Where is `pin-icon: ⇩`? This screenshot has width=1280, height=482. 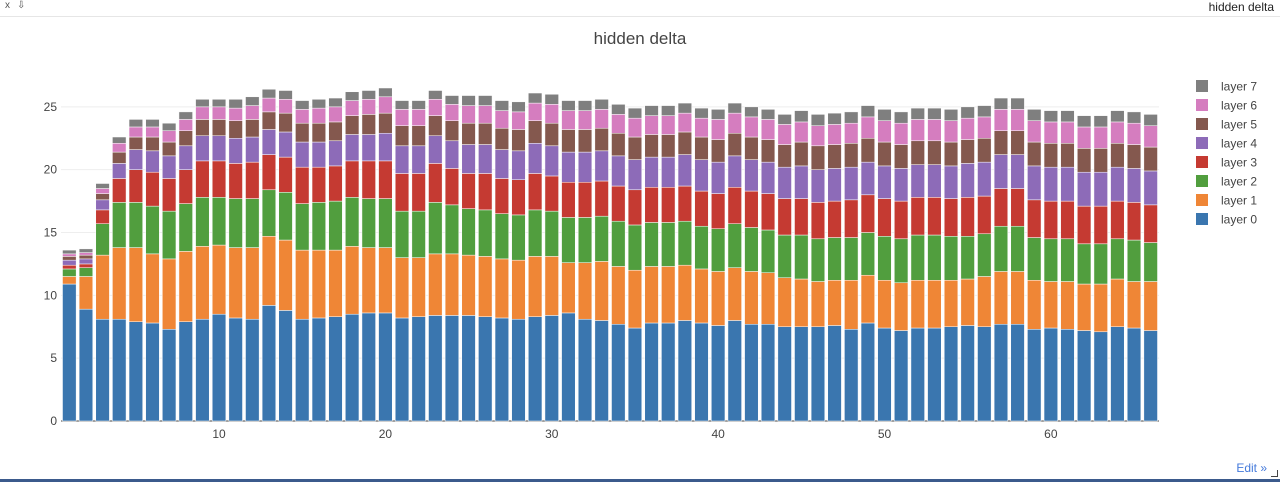
pin-icon: ⇩ is located at coordinates (21, 5).